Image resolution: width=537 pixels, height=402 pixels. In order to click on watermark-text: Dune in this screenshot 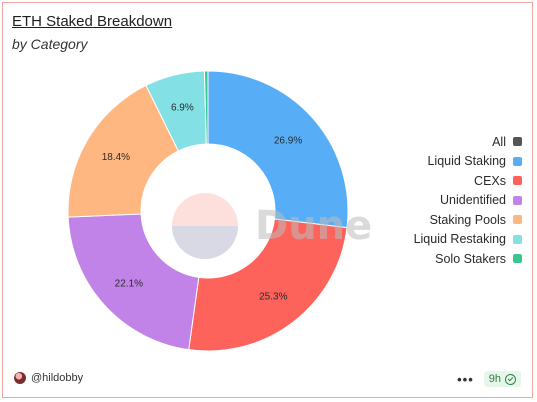, I will do `click(313, 226)`.